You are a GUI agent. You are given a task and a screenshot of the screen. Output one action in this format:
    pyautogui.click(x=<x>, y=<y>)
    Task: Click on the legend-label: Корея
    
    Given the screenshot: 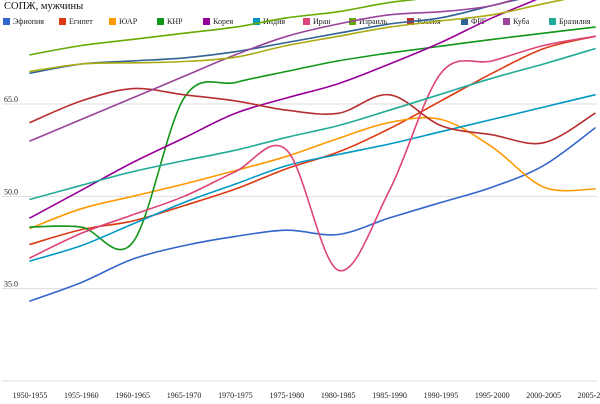 What is the action you would take?
    pyautogui.click(x=223, y=21)
    